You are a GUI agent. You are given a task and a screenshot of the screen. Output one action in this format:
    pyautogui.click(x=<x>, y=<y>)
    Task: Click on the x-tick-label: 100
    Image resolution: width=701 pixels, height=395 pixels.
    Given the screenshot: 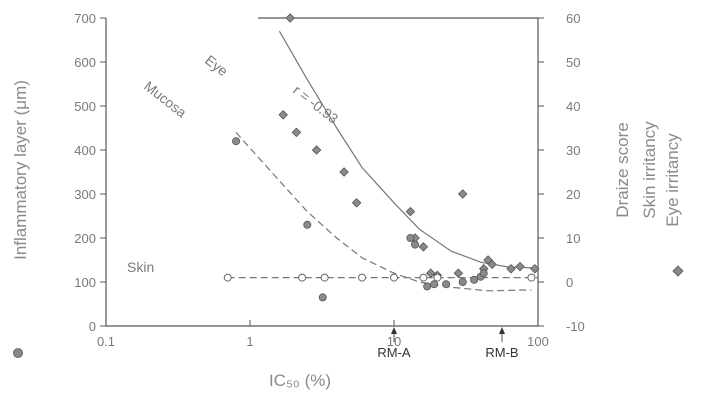 What is the action you would take?
    pyautogui.click(x=538, y=341)
    